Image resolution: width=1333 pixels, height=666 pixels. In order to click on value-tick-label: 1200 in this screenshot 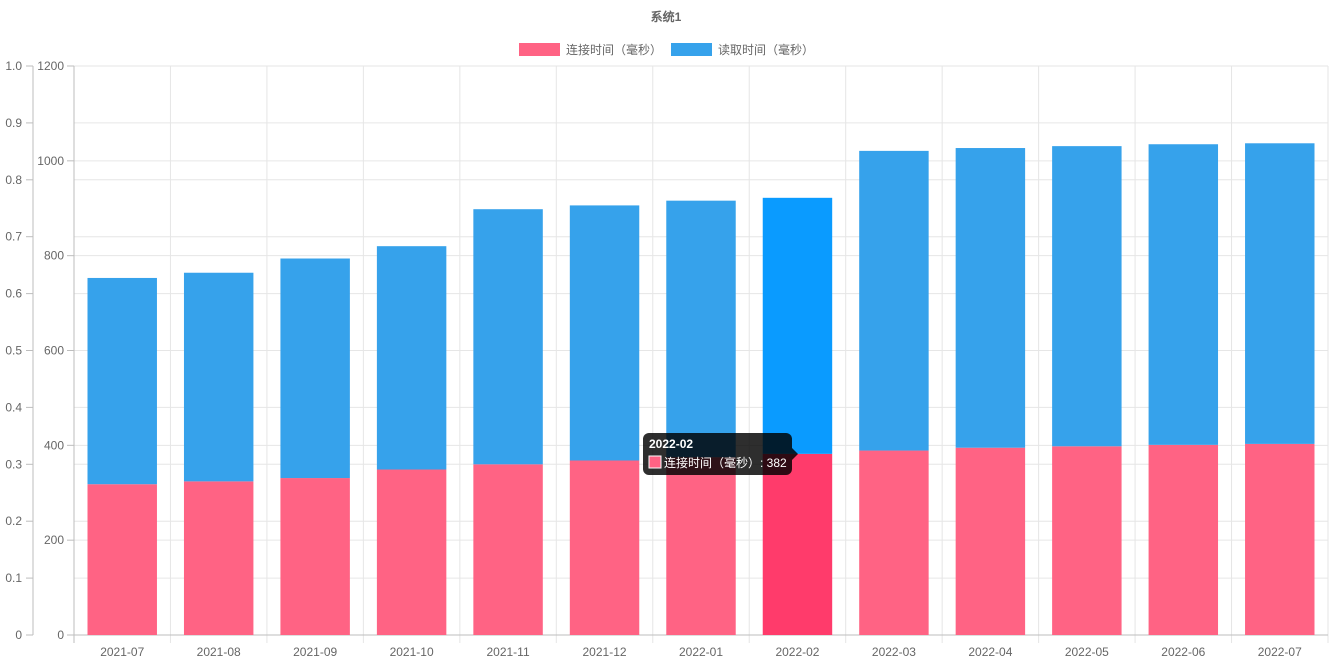, I will do `click(50, 66)`.